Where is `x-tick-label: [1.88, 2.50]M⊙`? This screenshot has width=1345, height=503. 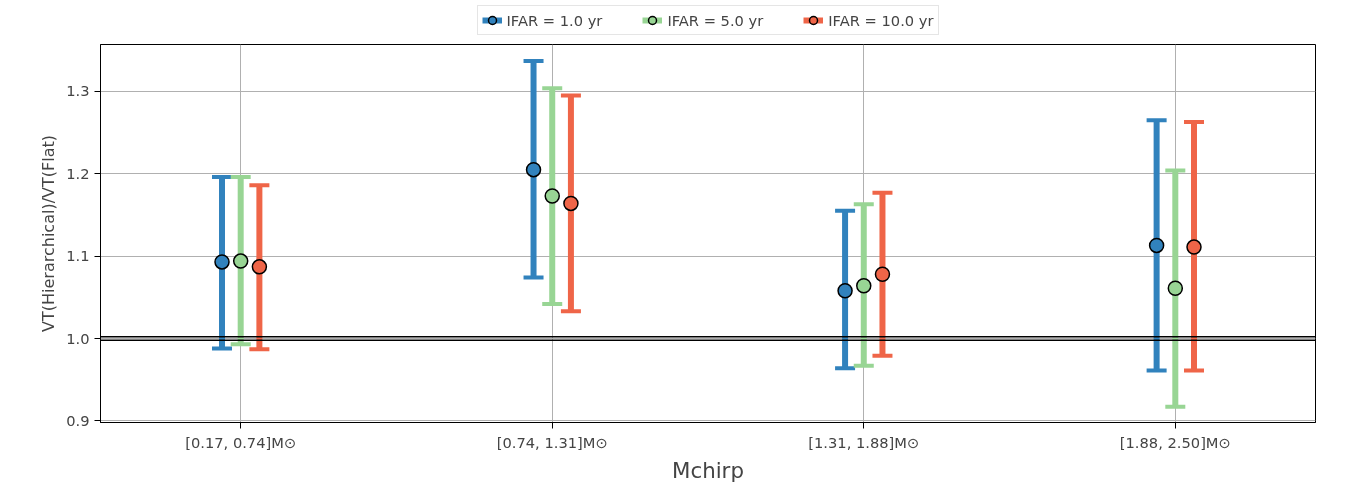 x-tick-label: [1.88, 2.50]M⊙ is located at coordinates (1175, 442).